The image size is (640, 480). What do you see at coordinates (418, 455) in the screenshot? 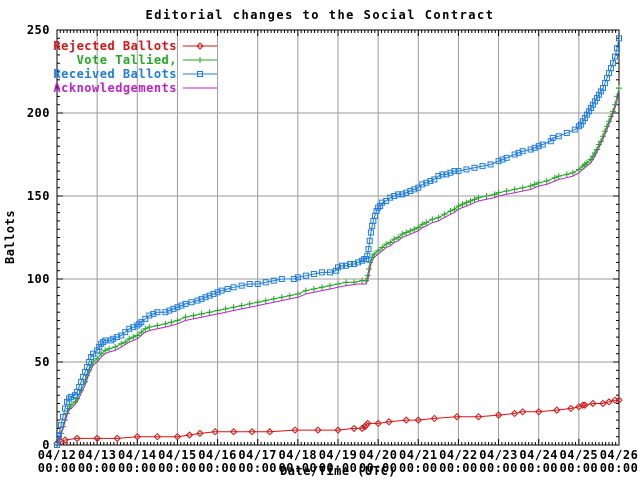
I see `x-tick-date: 04/21` at bounding box center [418, 455].